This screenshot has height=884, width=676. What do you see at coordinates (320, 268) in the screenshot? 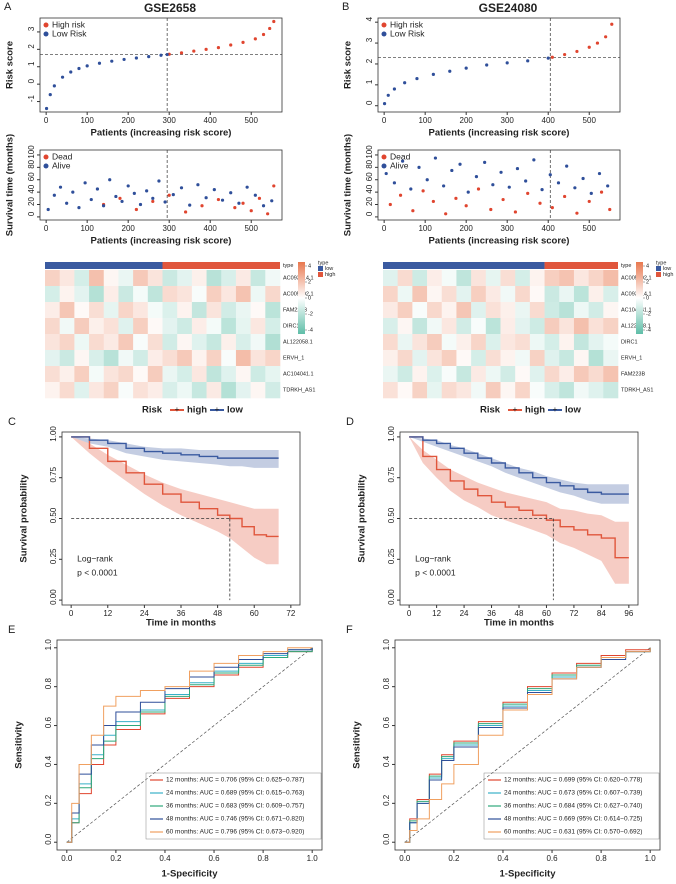
I see `type-legend-swatch` at bounding box center [320, 268].